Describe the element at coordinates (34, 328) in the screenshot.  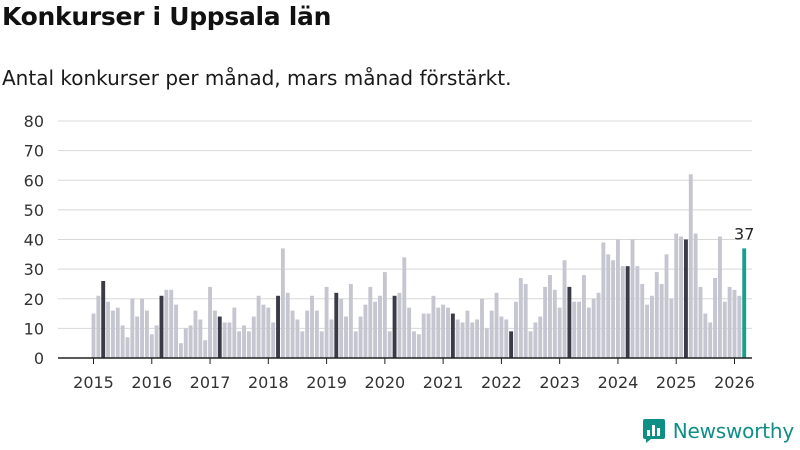
I see `y-tick-label: 10` at that location.